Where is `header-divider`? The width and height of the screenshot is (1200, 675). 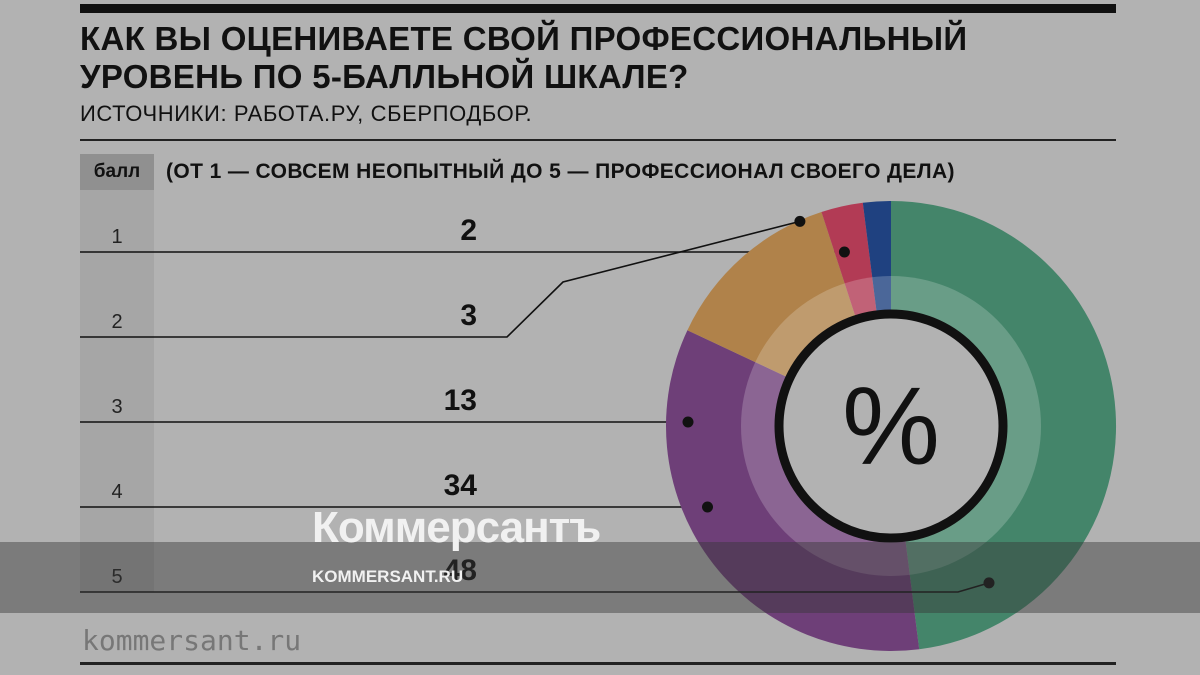
header-divider is located at coordinates (598, 140).